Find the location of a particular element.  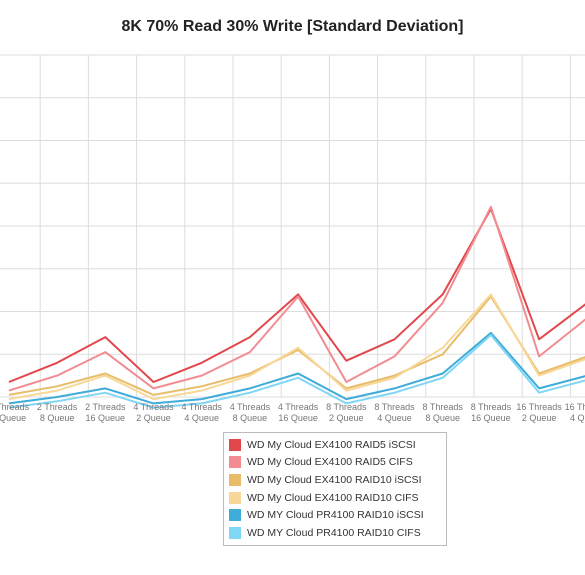

legend-label: WD My Cloud EX4100 RAID10 CIFS is located at coordinates (333, 497).